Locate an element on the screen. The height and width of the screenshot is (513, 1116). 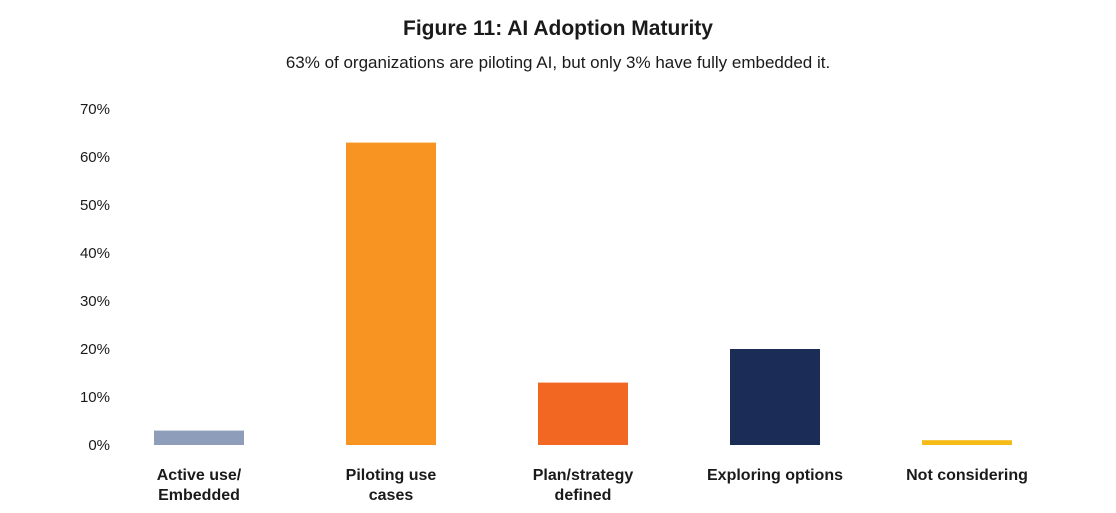
y-tick-label: 40% is located at coordinates (95, 253).